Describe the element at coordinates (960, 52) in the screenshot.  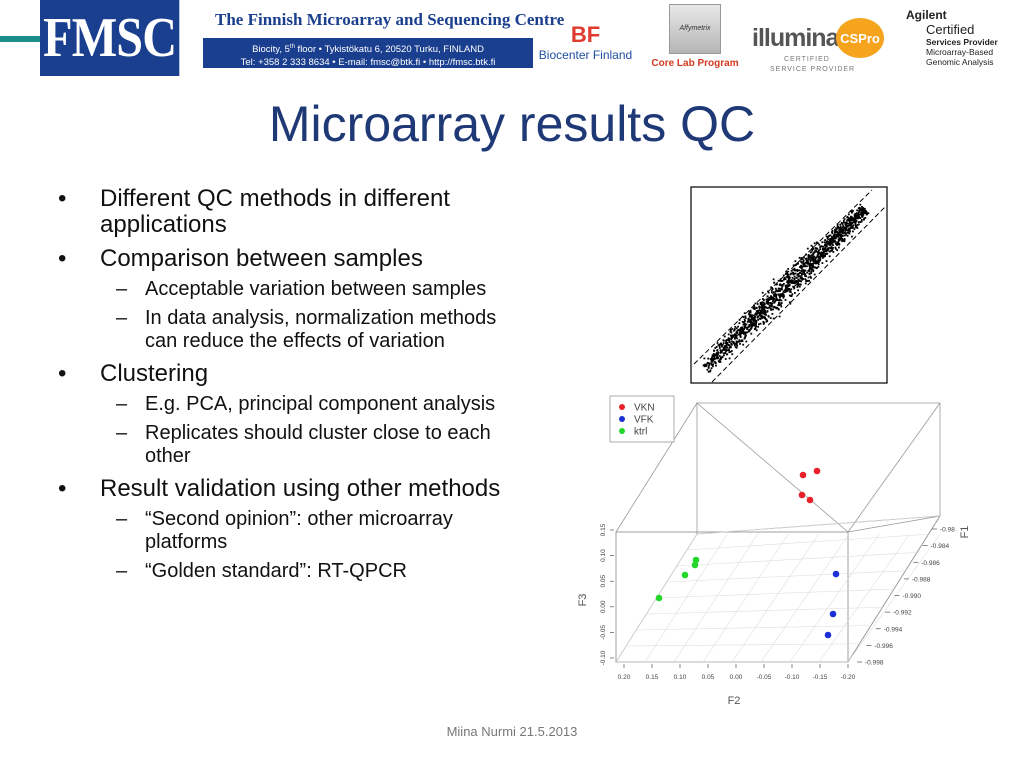
I see `agilent-line-4: Microarray-Based` at that location.